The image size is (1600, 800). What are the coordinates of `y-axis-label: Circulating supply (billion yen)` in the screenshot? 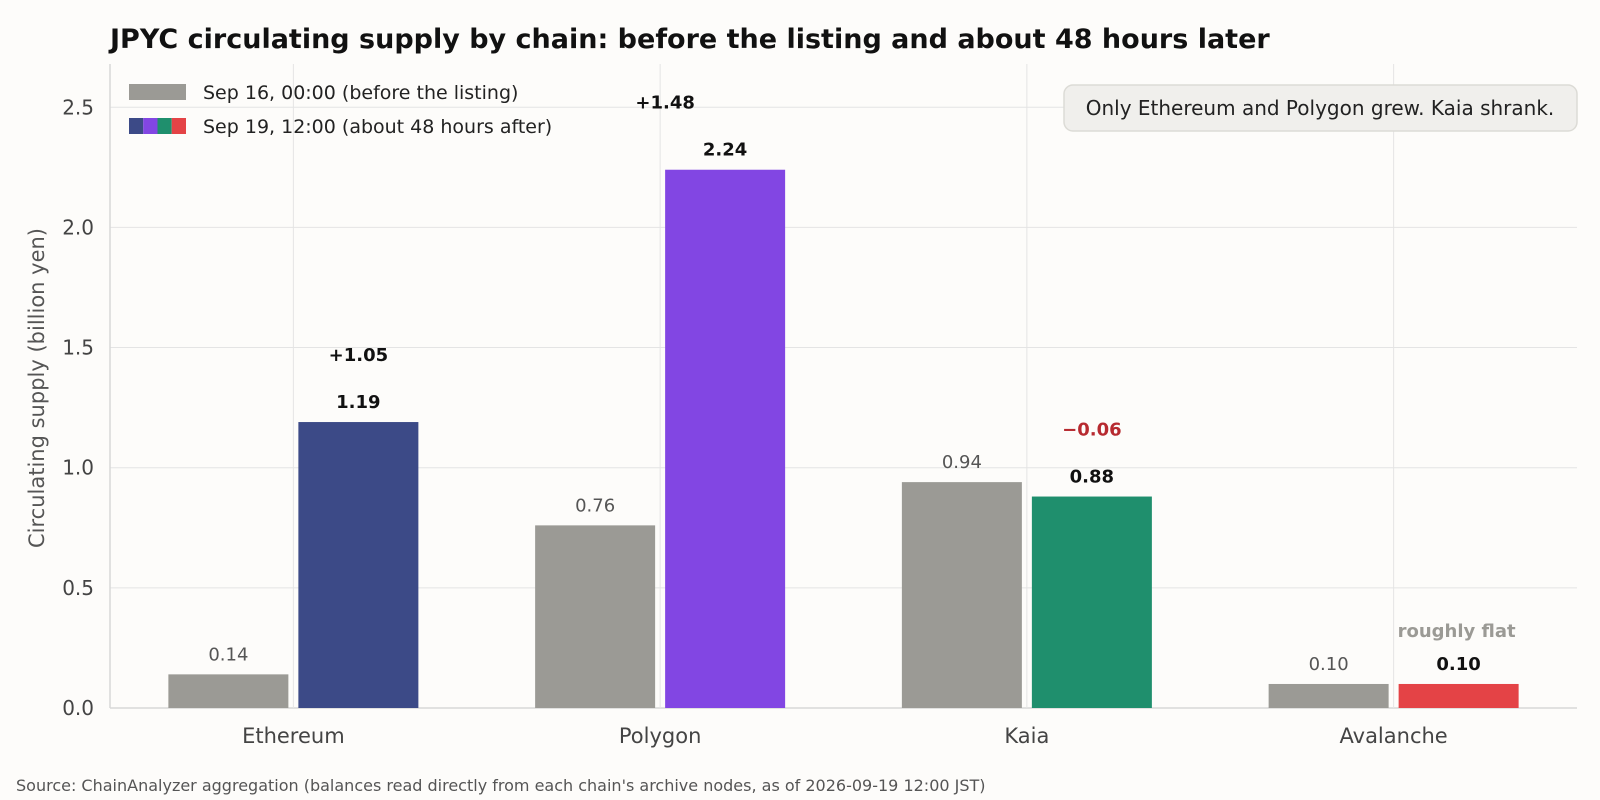 It's located at (37, 388).